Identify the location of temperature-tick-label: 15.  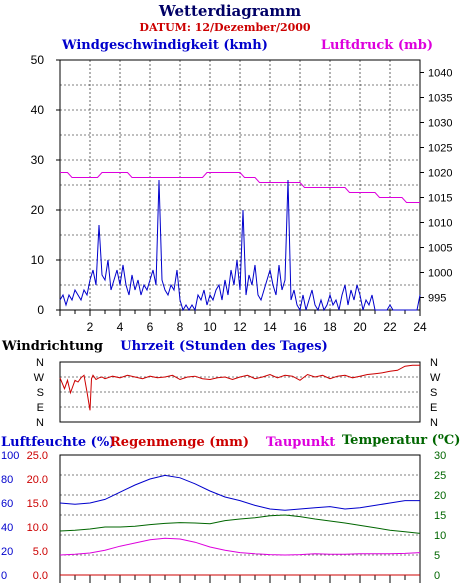
(440, 516).